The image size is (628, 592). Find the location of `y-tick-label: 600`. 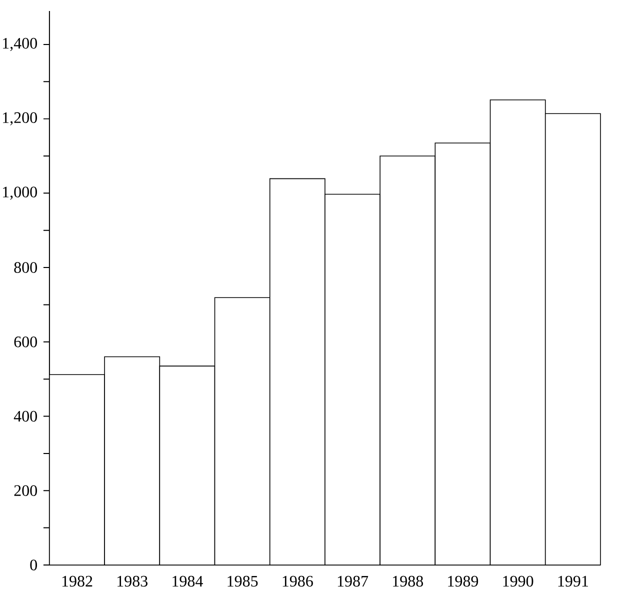

y-tick-label: 600 is located at coordinates (25, 342).